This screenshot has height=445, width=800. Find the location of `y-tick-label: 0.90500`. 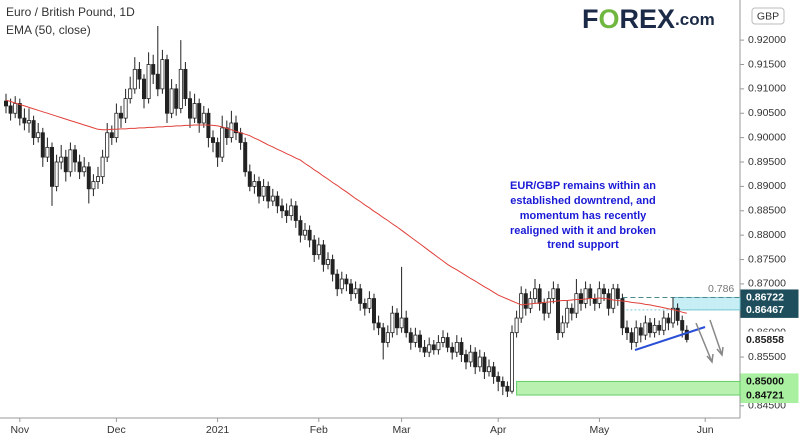

y-tick-label: 0.90500 is located at coordinates (767, 113).